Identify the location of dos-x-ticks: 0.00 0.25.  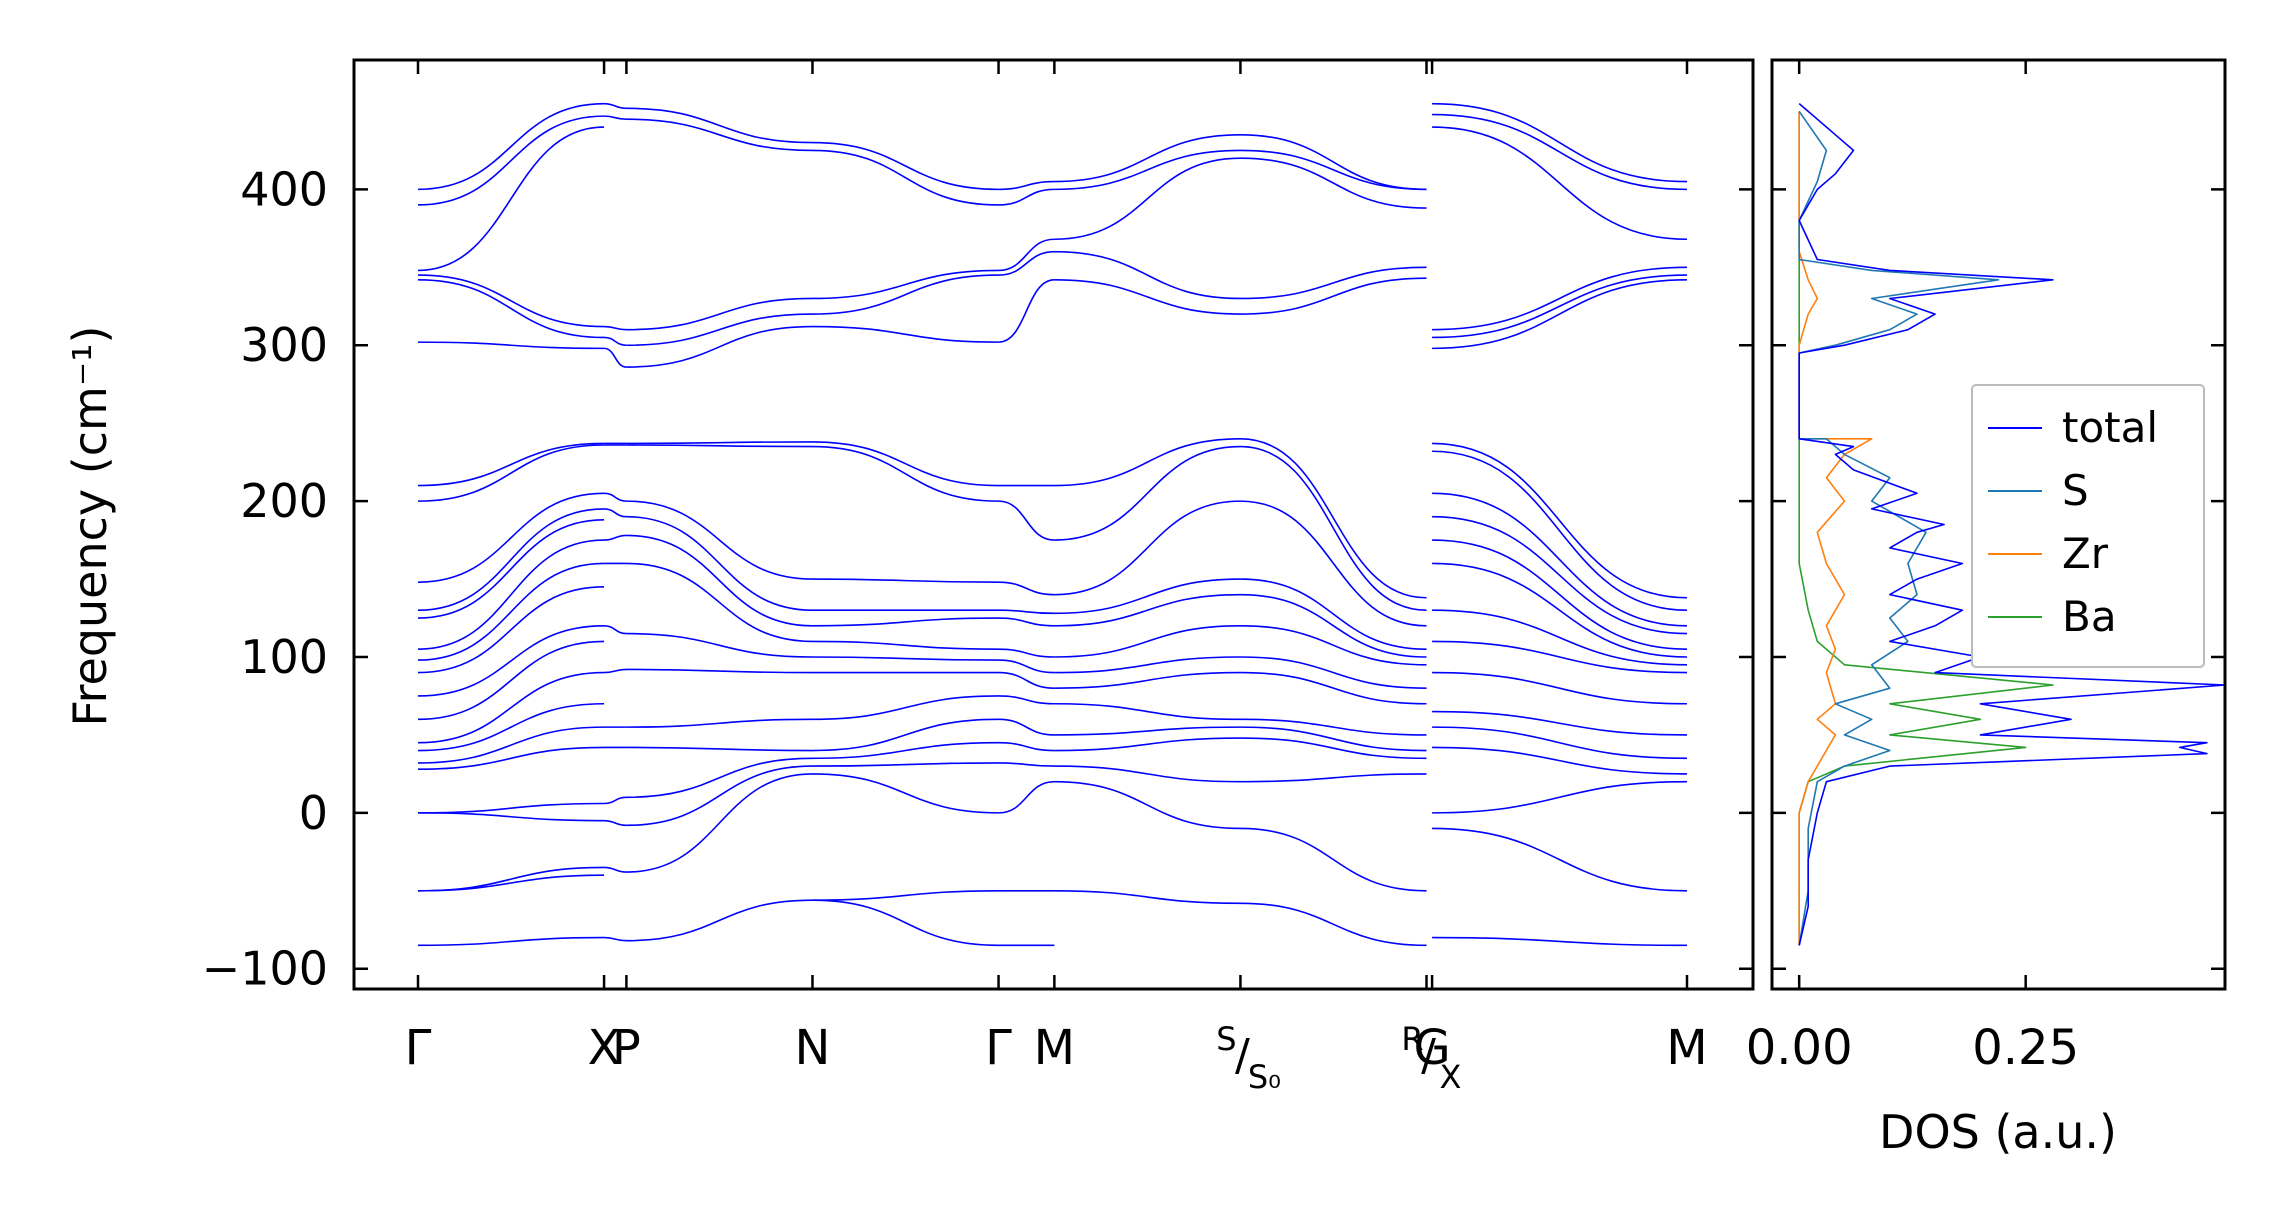
(1912, 568).